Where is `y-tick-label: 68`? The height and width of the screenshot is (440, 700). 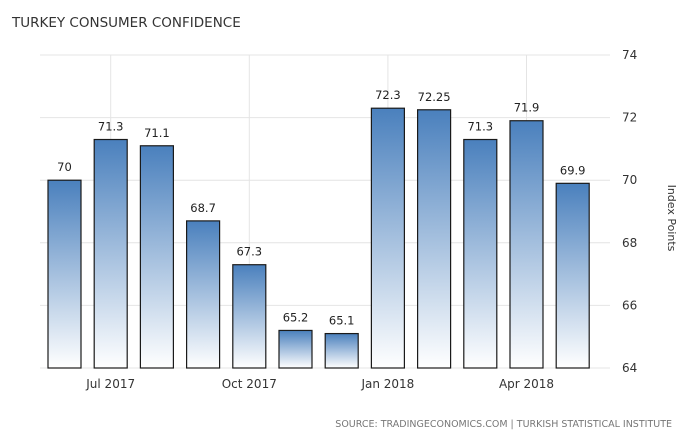
y-tick-label: 68 is located at coordinates (629, 243).